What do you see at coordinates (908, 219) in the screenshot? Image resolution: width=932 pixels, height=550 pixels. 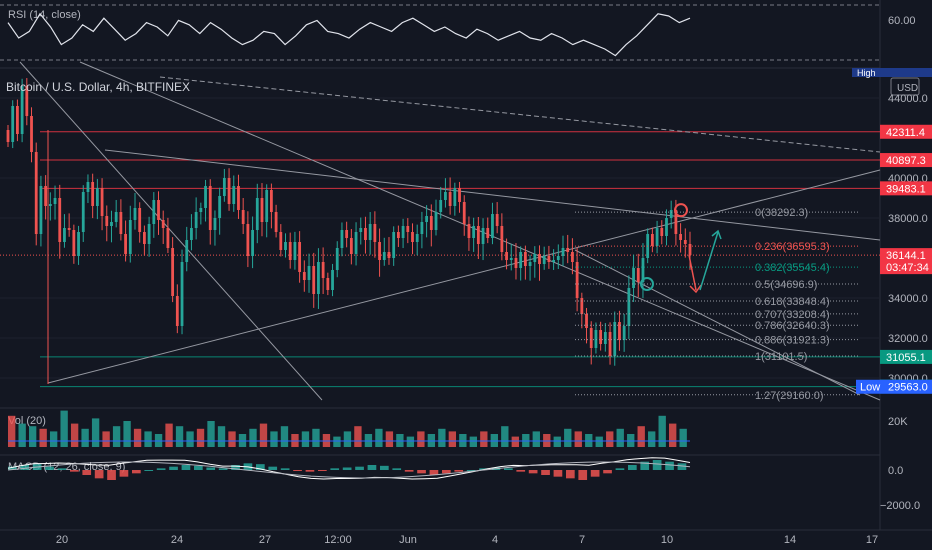 I see `price-axis-label: 38000.0` at bounding box center [908, 219].